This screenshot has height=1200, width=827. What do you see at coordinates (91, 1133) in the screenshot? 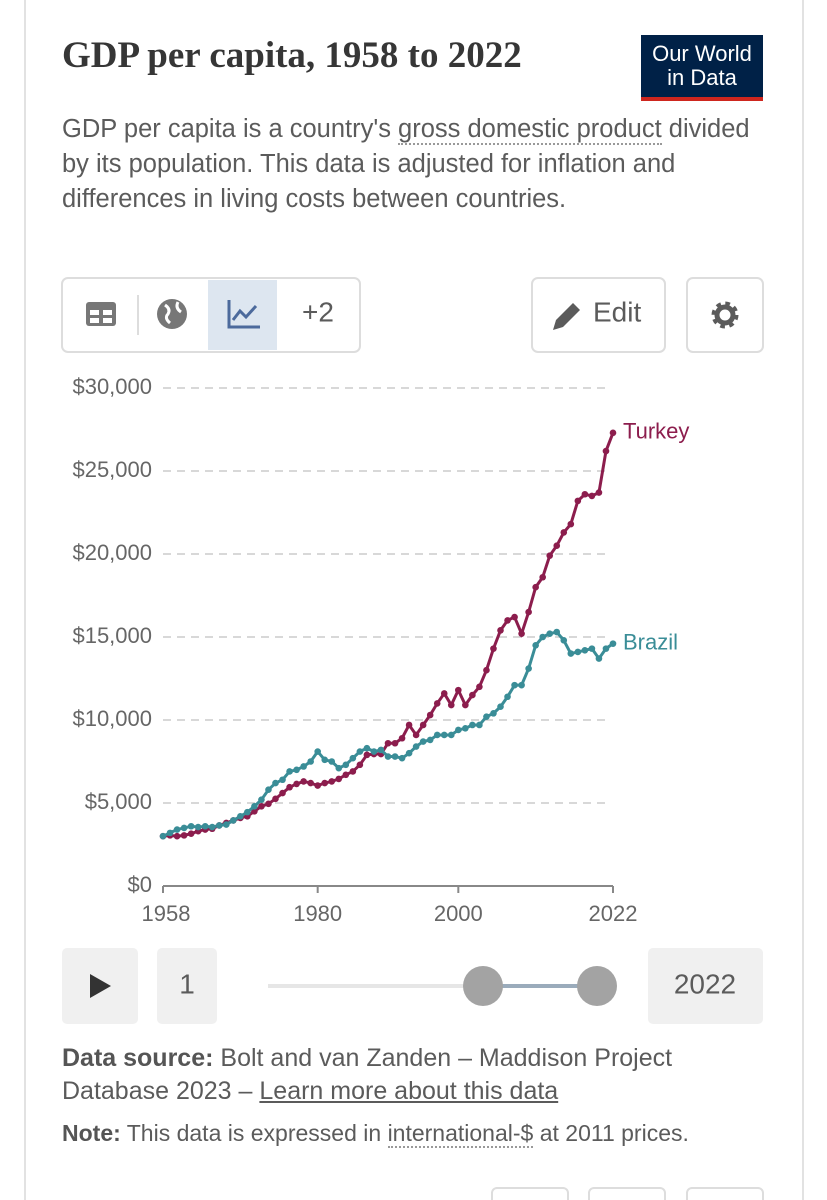
I see `note-label: Note:` at bounding box center [91, 1133].